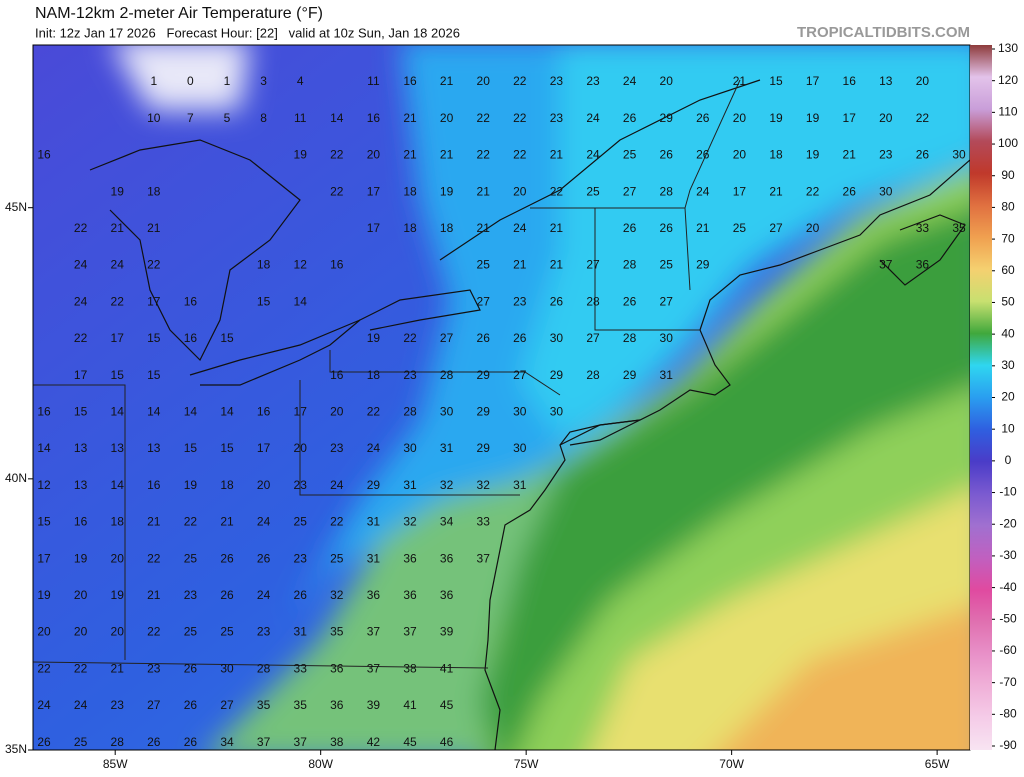 This screenshot has width=1024, height=777. Describe the element at coordinates (484, 485) in the screenshot. I see `station-value: 32` at that location.